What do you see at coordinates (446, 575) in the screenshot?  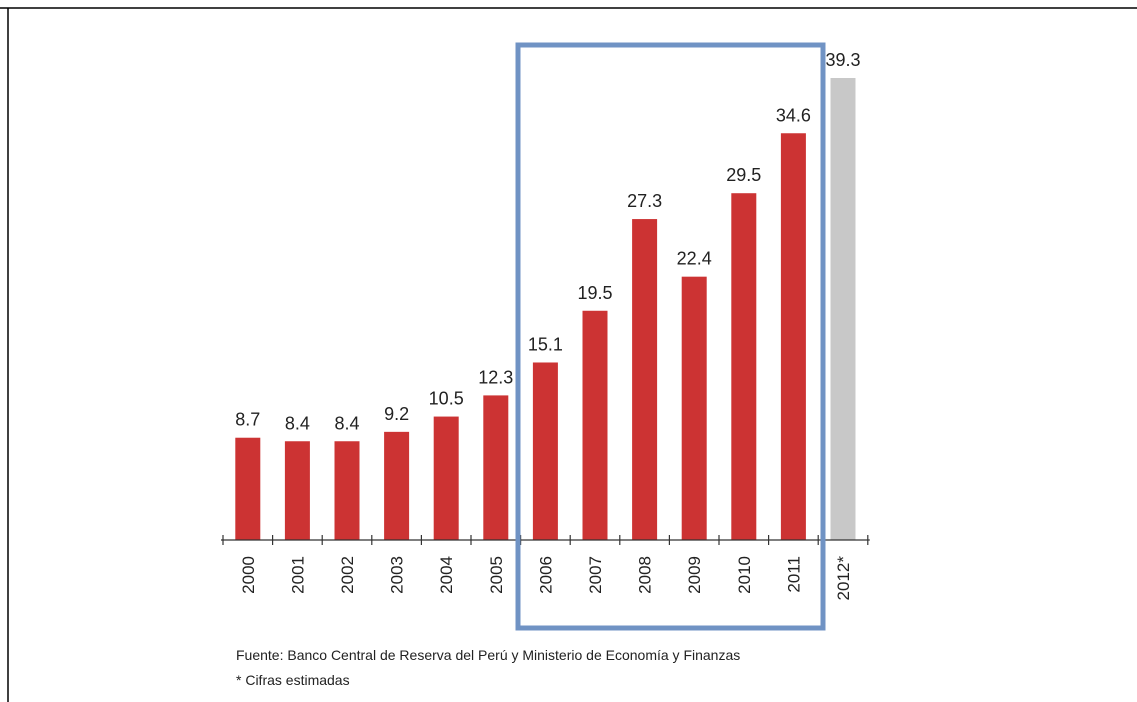 I see `x-tick-label: 2004` at bounding box center [446, 575].